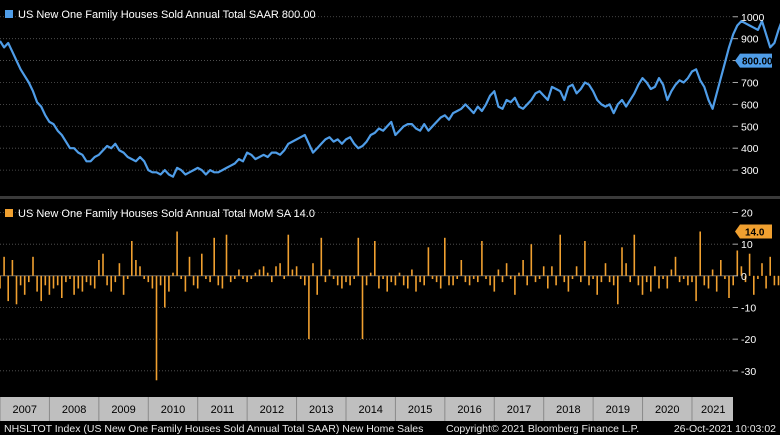 This screenshot has width=780, height=435. What do you see at coordinates (667, 410) in the screenshot?
I see `x-tick-label: 2020` at bounding box center [667, 410].